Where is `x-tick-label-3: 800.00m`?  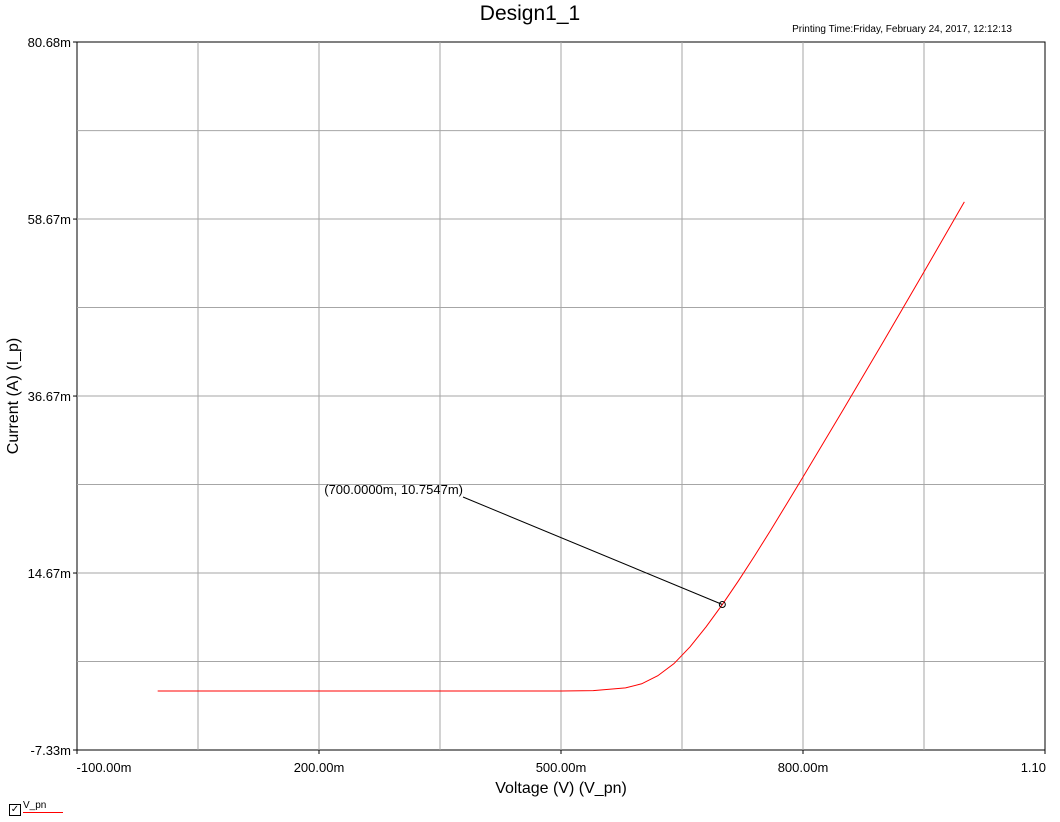 x-tick-label-3: 800.00m is located at coordinates (803, 767).